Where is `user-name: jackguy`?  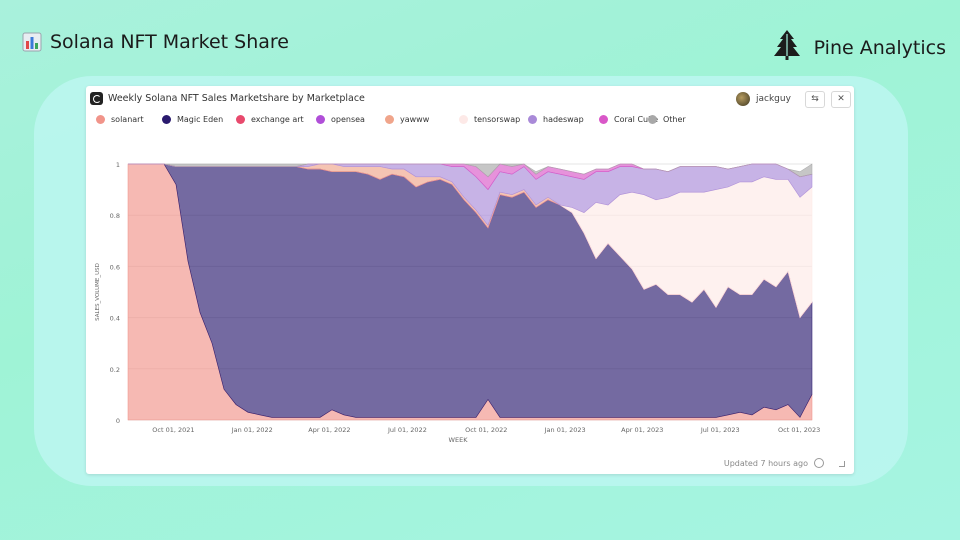 user-name: jackguy is located at coordinates (773, 99).